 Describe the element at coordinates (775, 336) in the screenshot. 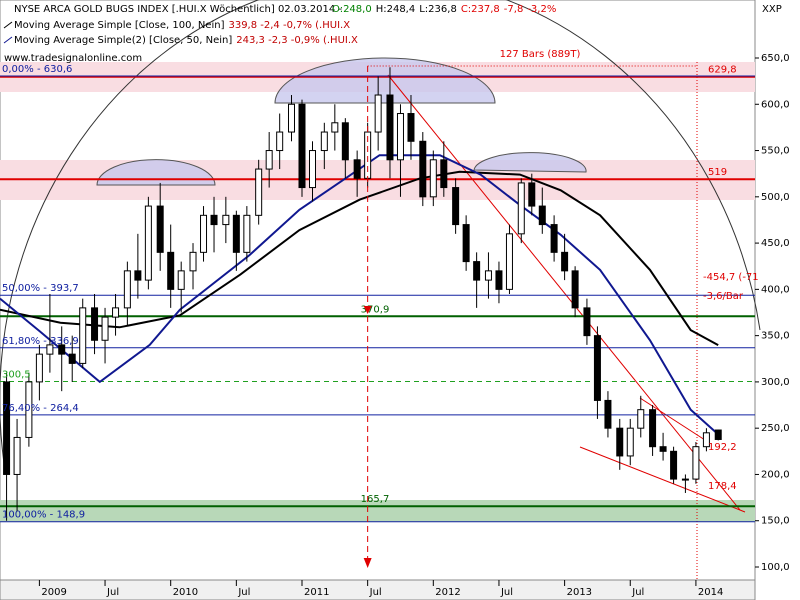

I see `y-tick-label: 350,0` at that location.